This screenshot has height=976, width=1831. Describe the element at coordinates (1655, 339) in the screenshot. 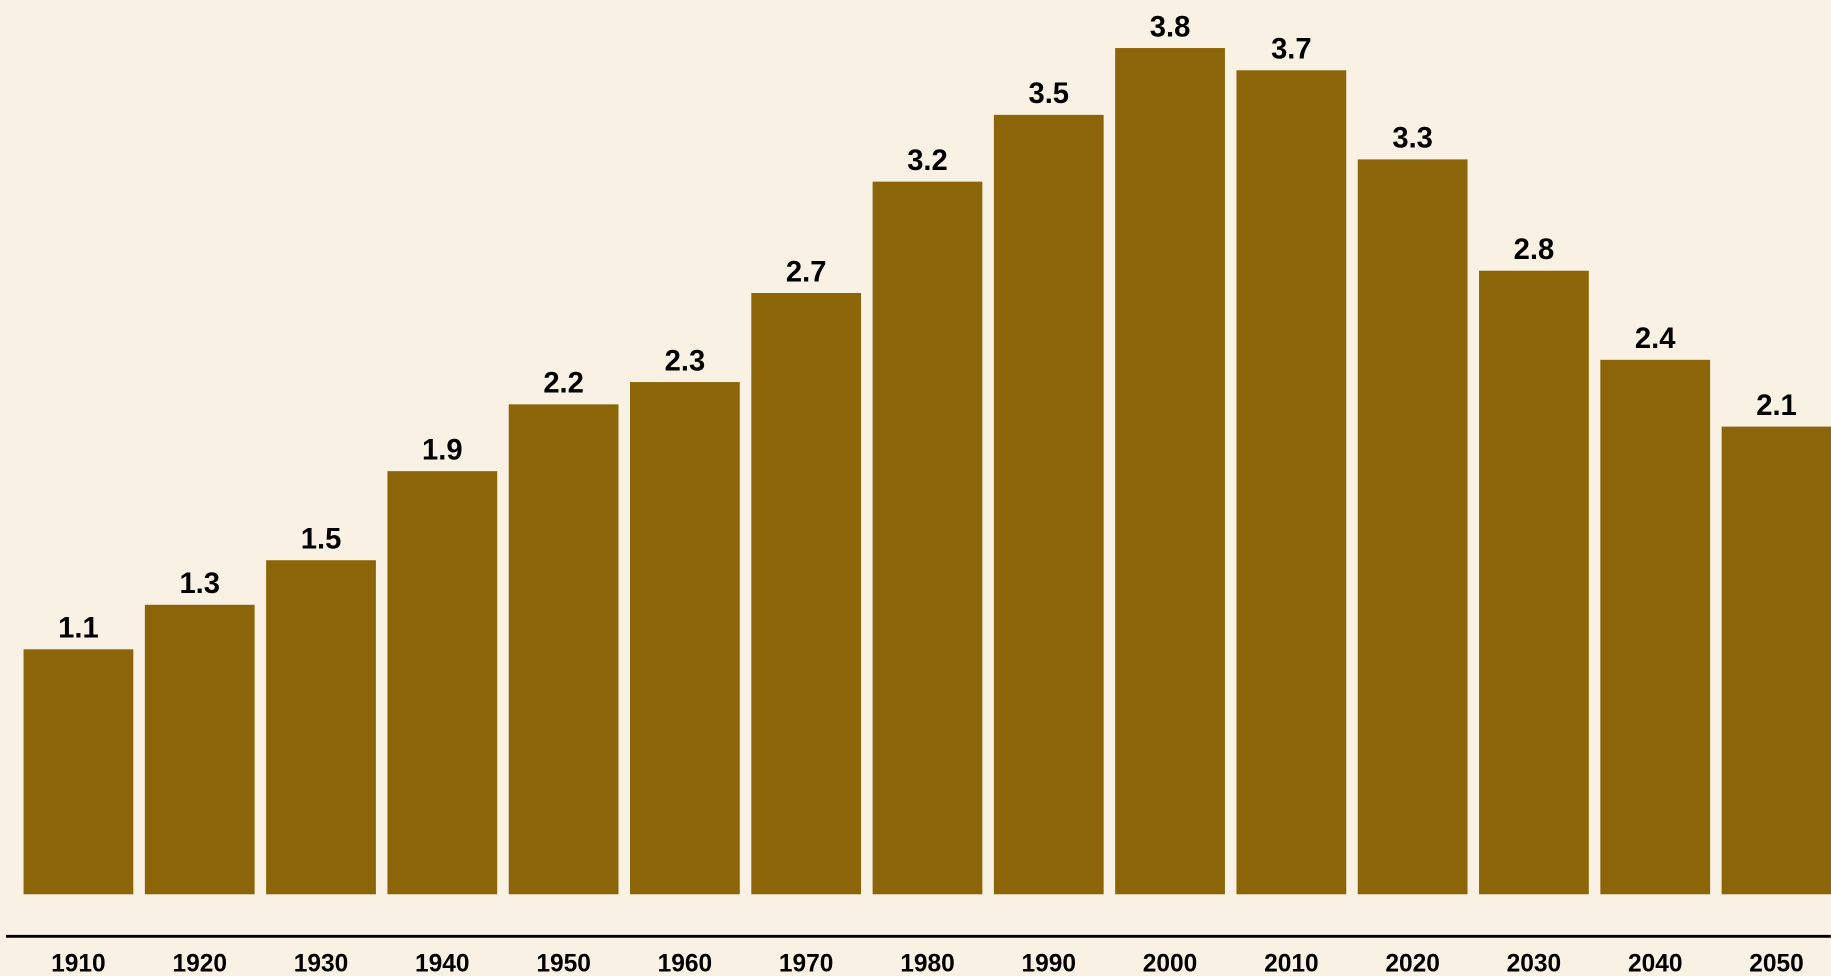

I see `data-label: 2.4` at that location.